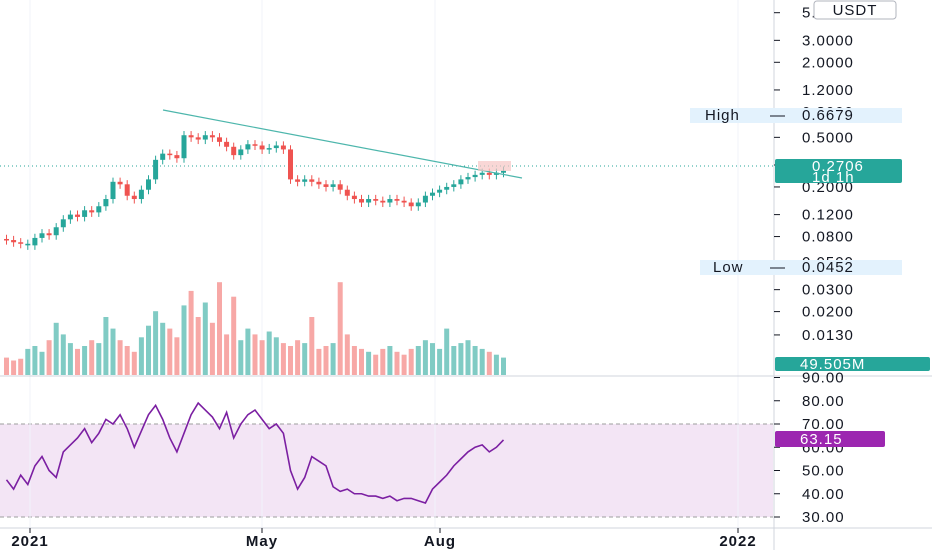 The height and width of the screenshot is (550, 932). I want to click on time-tick-label: 2021, so click(29, 541).